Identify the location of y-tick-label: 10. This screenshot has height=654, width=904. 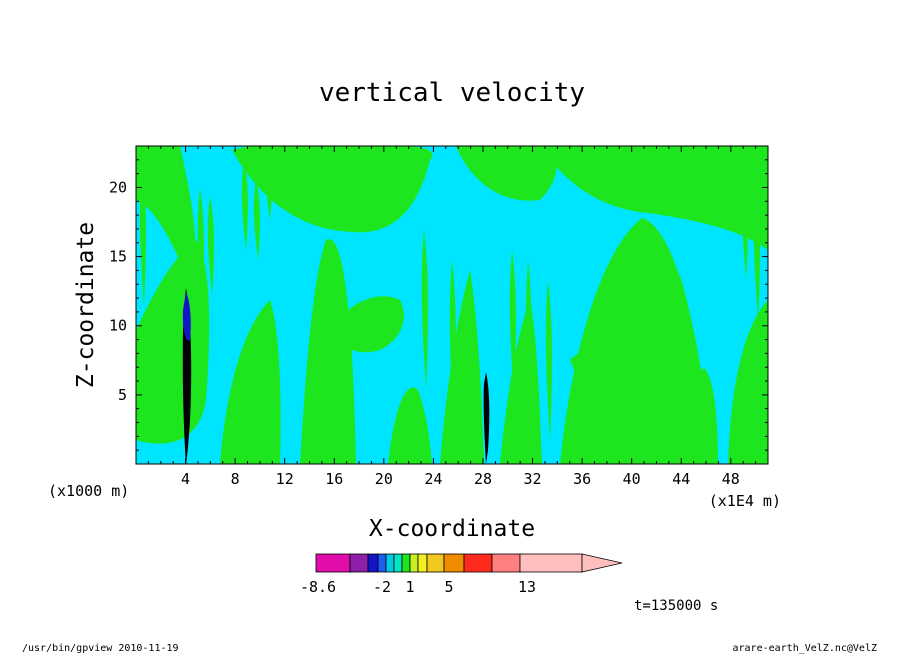
(118, 326).